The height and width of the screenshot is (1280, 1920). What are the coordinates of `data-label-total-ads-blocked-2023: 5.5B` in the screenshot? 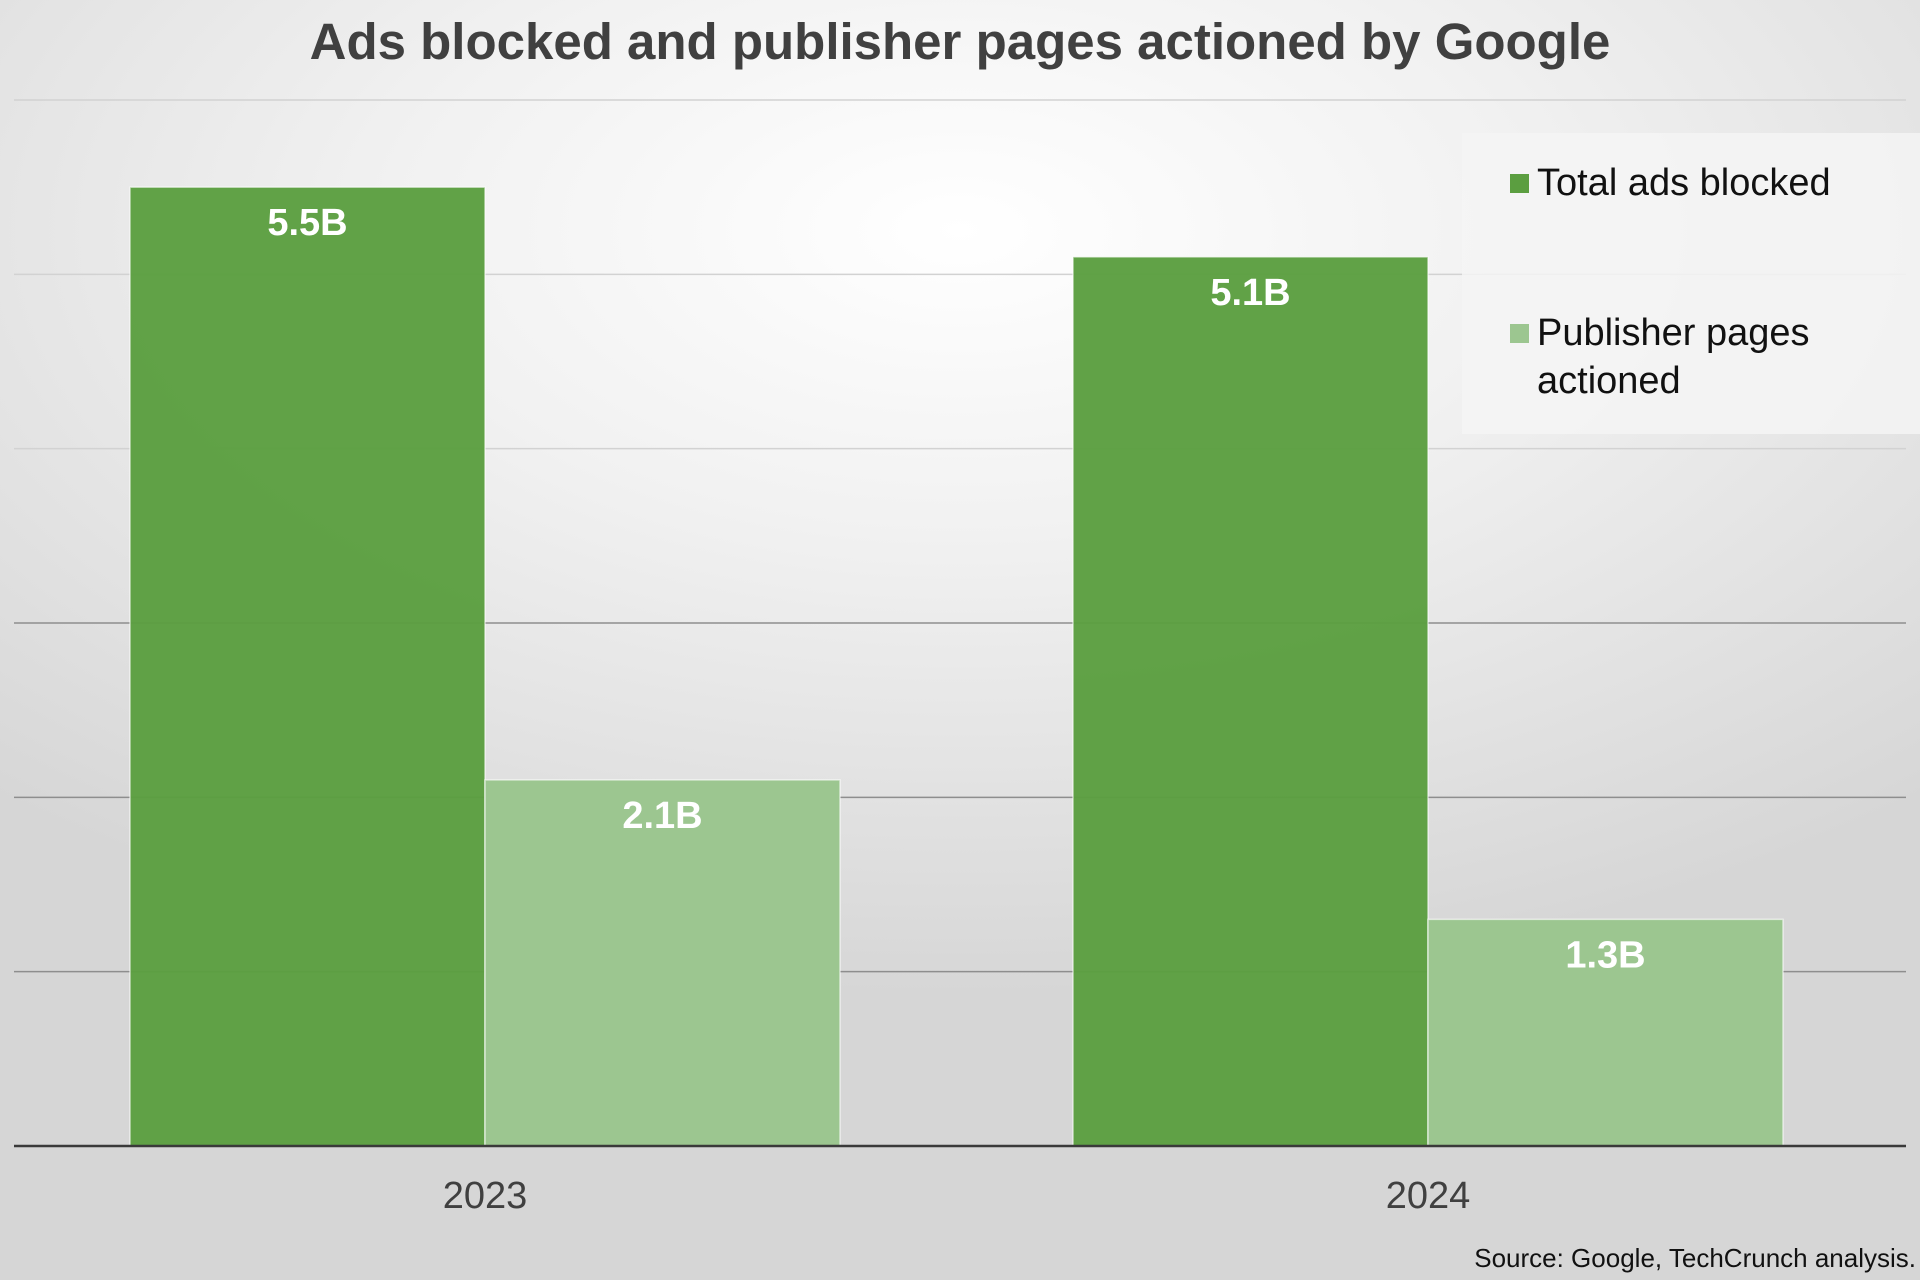 It's located at (307, 223).